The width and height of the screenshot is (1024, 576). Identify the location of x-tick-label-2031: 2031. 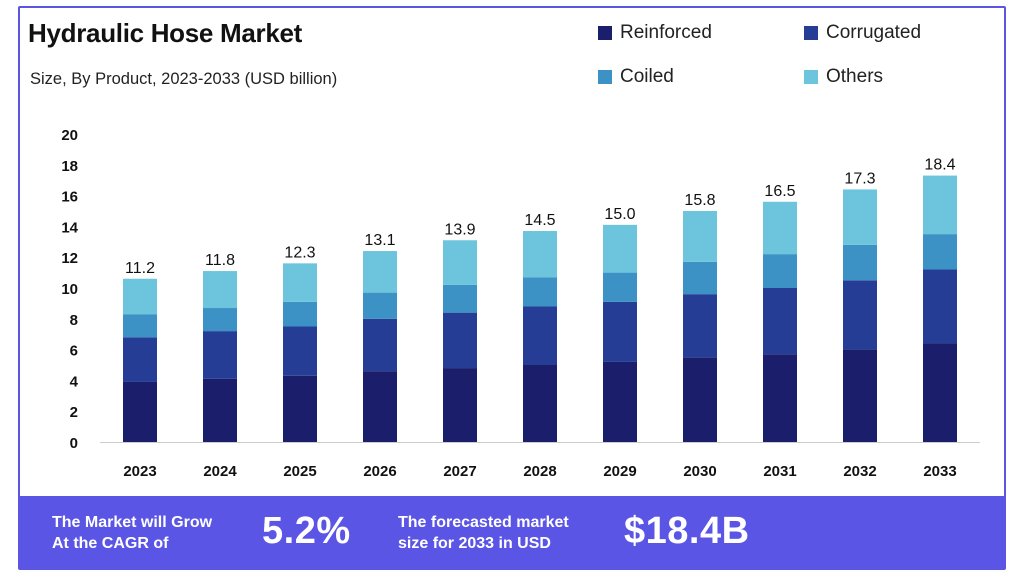
(779, 471).